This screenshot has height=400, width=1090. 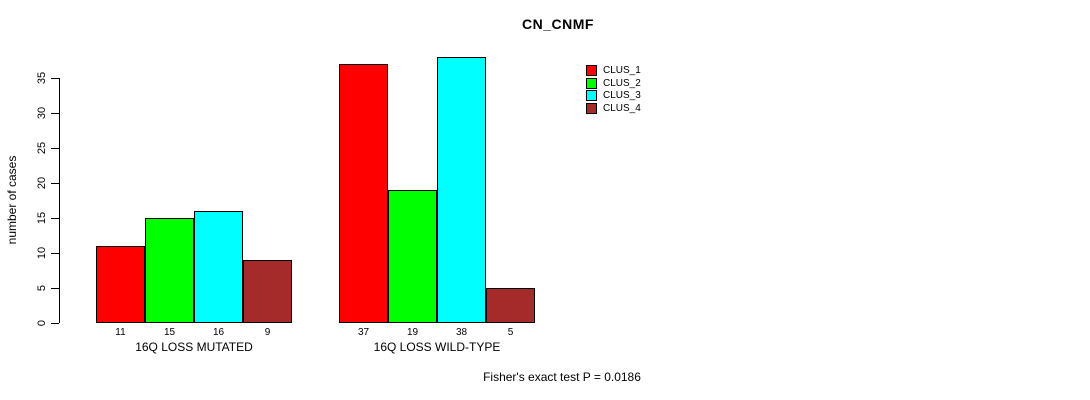 I want to click on bar-value-label: 38, so click(x=461, y=332).